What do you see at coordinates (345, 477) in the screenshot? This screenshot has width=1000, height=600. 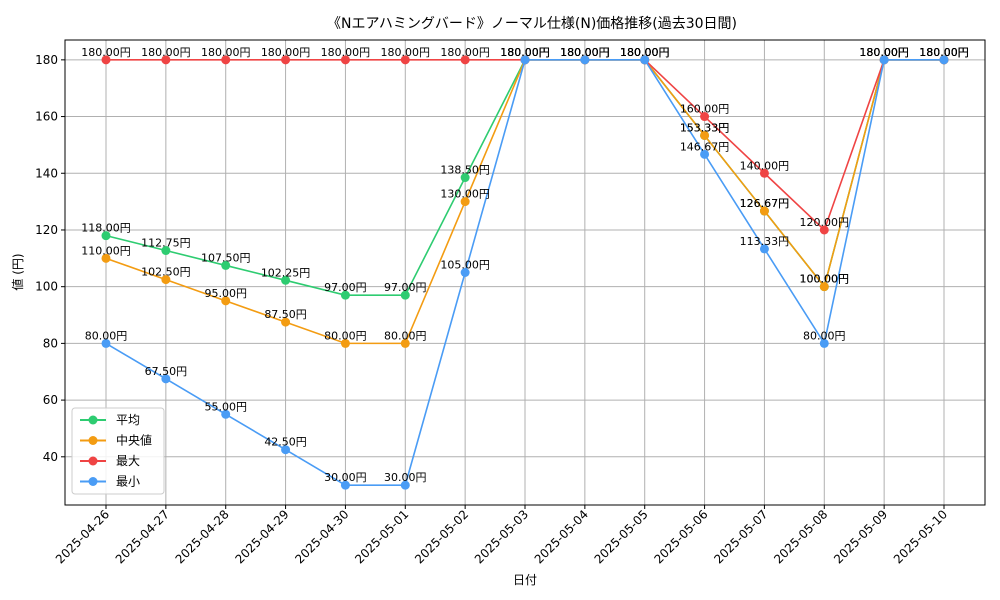 I see `data-label: 30.00円` at bounding box center [345, 477].